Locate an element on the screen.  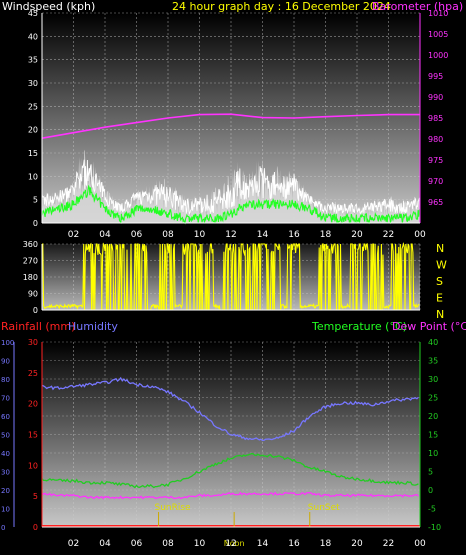
temperature-axis: -10 -5 0 5 10 15 20 25 30 35 40 is located at coordinates (434, 435).